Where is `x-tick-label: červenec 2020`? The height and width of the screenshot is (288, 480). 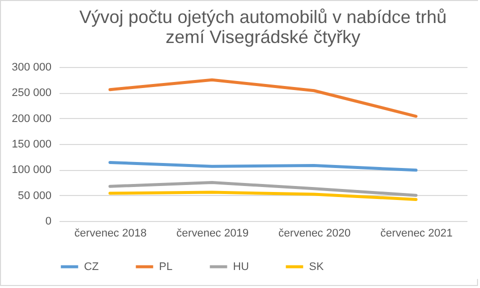
x-tick-label: červenec 2020 is located at coordinates (314, 234).